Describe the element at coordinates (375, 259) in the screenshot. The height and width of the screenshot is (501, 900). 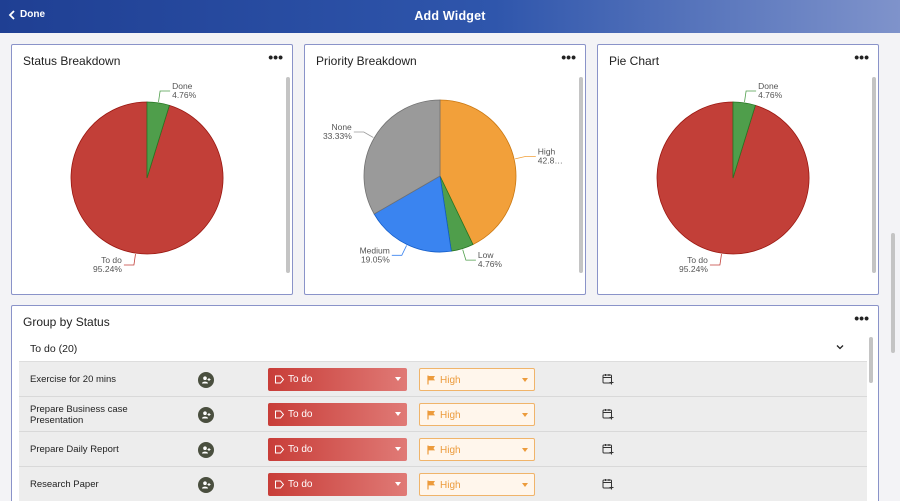
I see `slice-value: 19.05%` at that location.